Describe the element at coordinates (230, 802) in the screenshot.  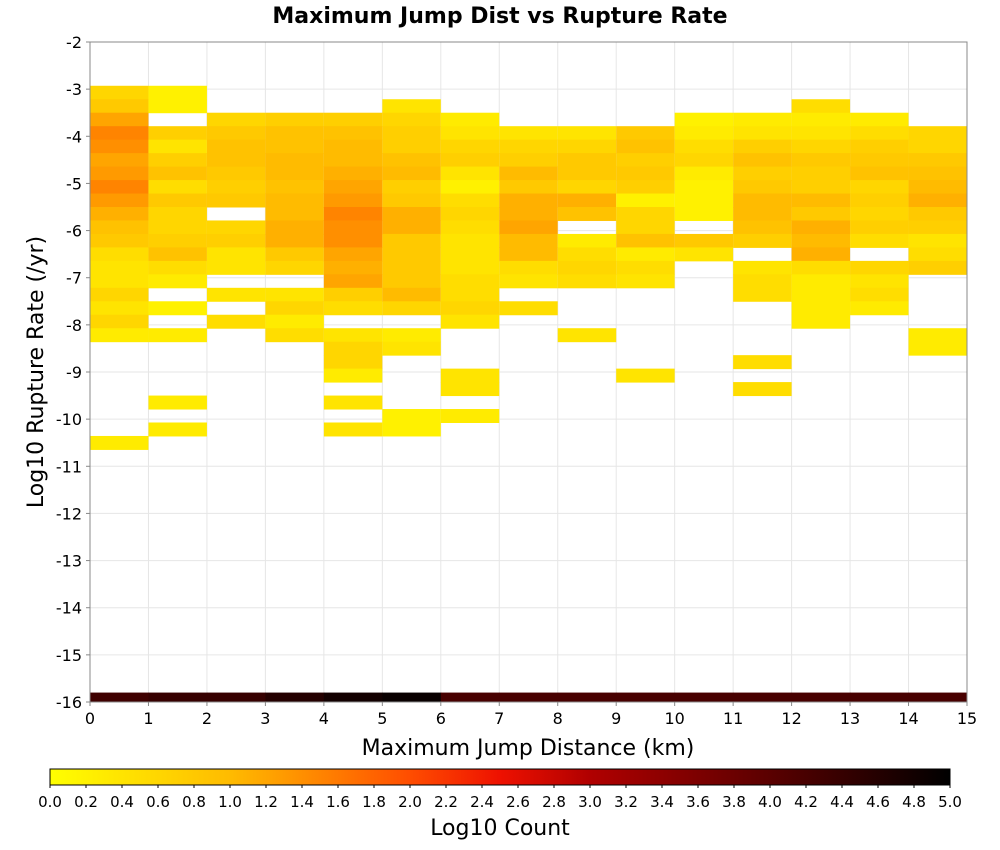
I see `colorbar-tick-label: 1.0` at that location.